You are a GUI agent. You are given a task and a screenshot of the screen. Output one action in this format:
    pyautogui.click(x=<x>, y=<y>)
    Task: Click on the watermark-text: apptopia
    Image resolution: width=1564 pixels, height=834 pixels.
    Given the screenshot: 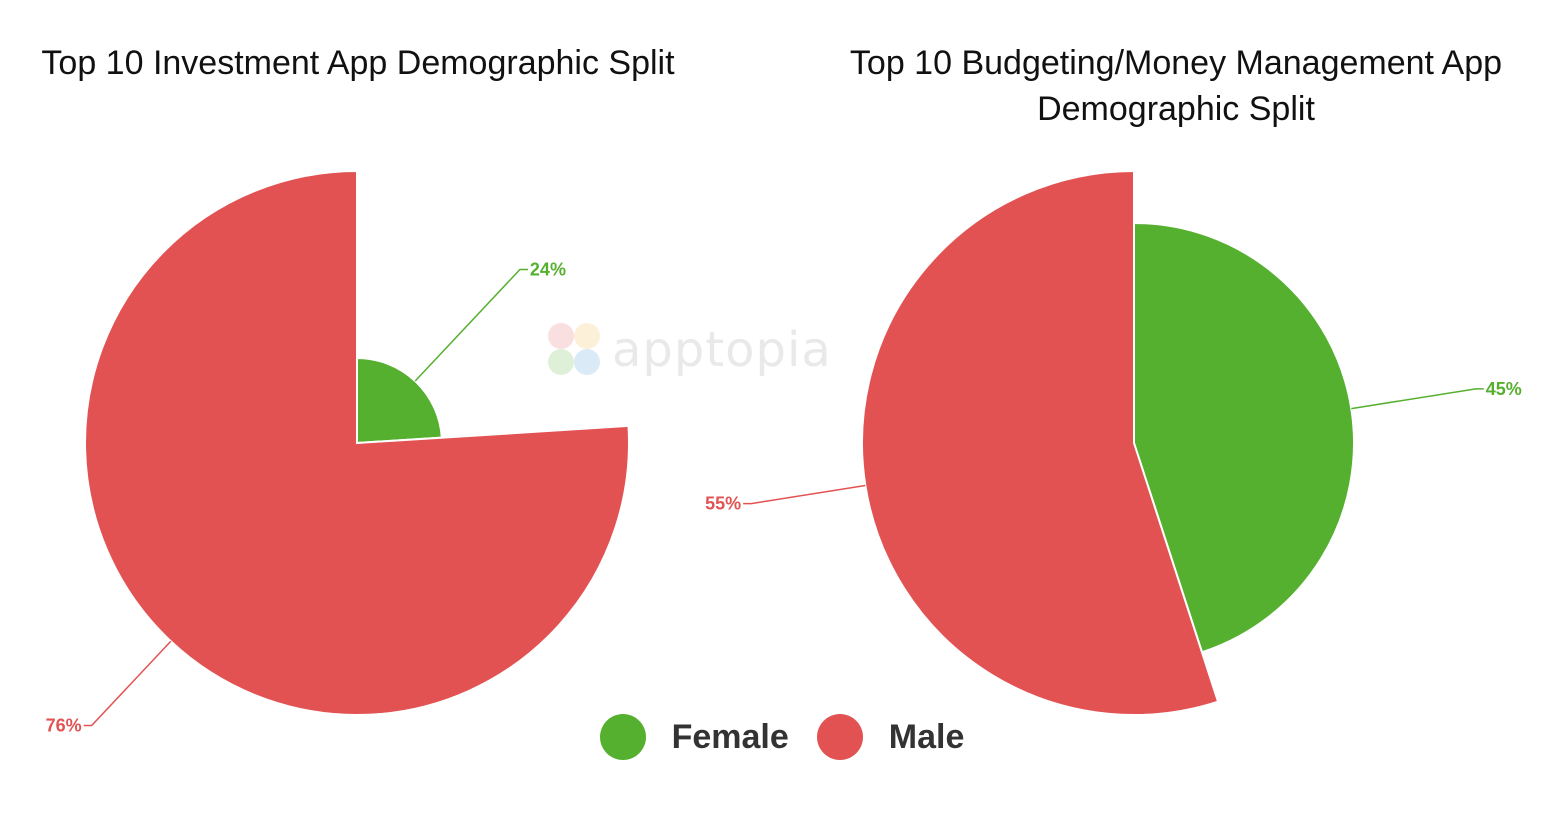 What is the action you would take?
    pyautogui.click(x=722, y=350)
    